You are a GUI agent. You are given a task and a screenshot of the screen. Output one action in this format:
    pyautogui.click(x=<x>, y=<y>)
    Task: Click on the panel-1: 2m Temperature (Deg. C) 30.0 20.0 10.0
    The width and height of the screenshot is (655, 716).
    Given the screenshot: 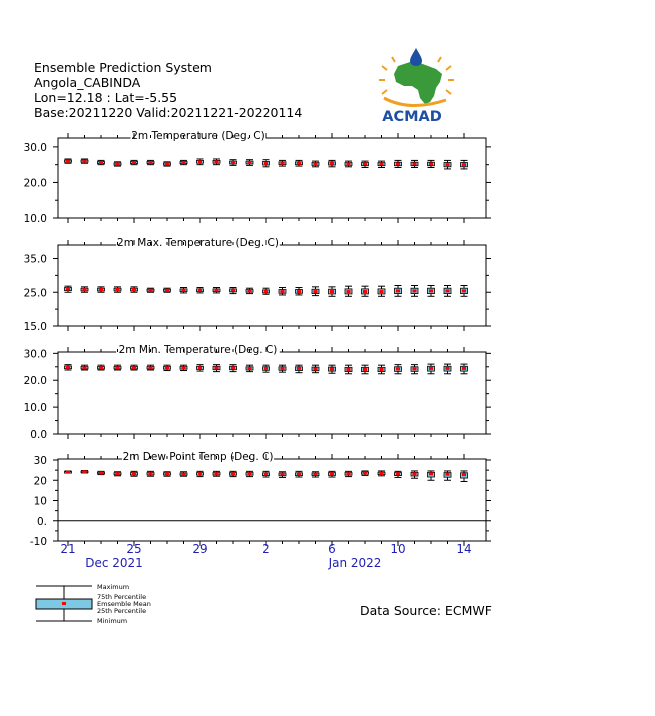 What is the action you would take?
    pyautogui.click(x=257, y=177)
    